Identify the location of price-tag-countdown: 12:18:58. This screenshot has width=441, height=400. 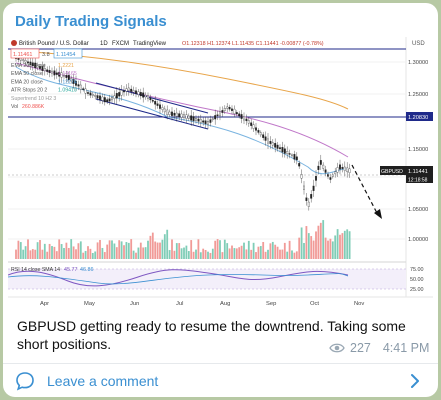
(418, 181).